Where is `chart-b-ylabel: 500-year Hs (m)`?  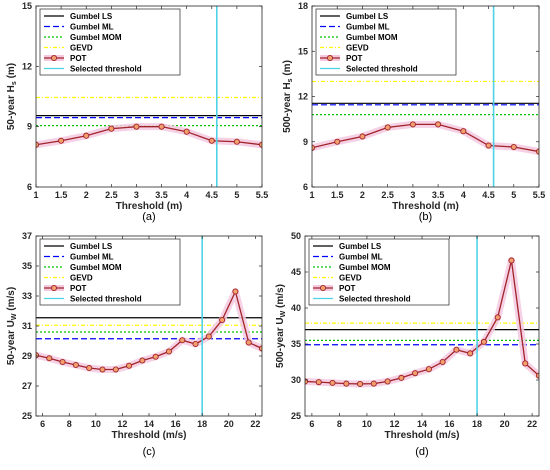 chart-b-ylabel: 500-year Hs (m) is located at coordinates (288, 96).